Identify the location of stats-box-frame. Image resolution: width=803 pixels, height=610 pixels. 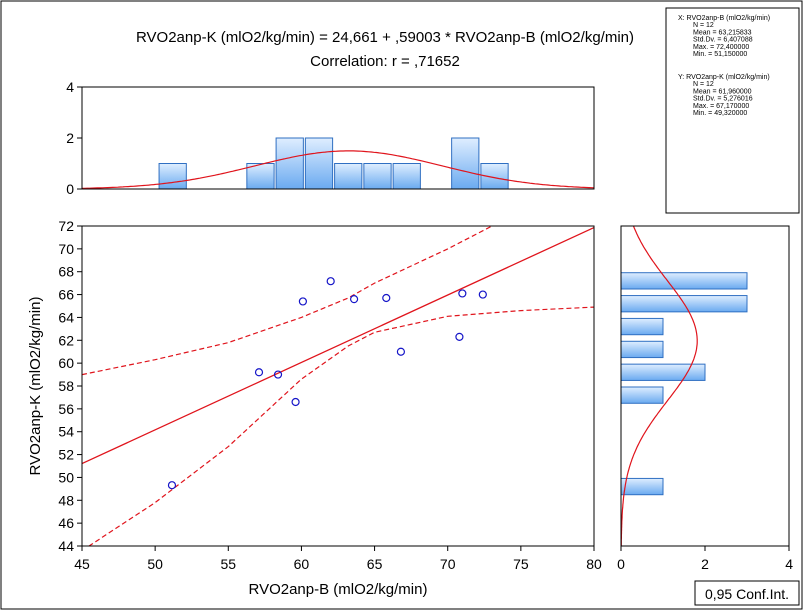
(732, 110).